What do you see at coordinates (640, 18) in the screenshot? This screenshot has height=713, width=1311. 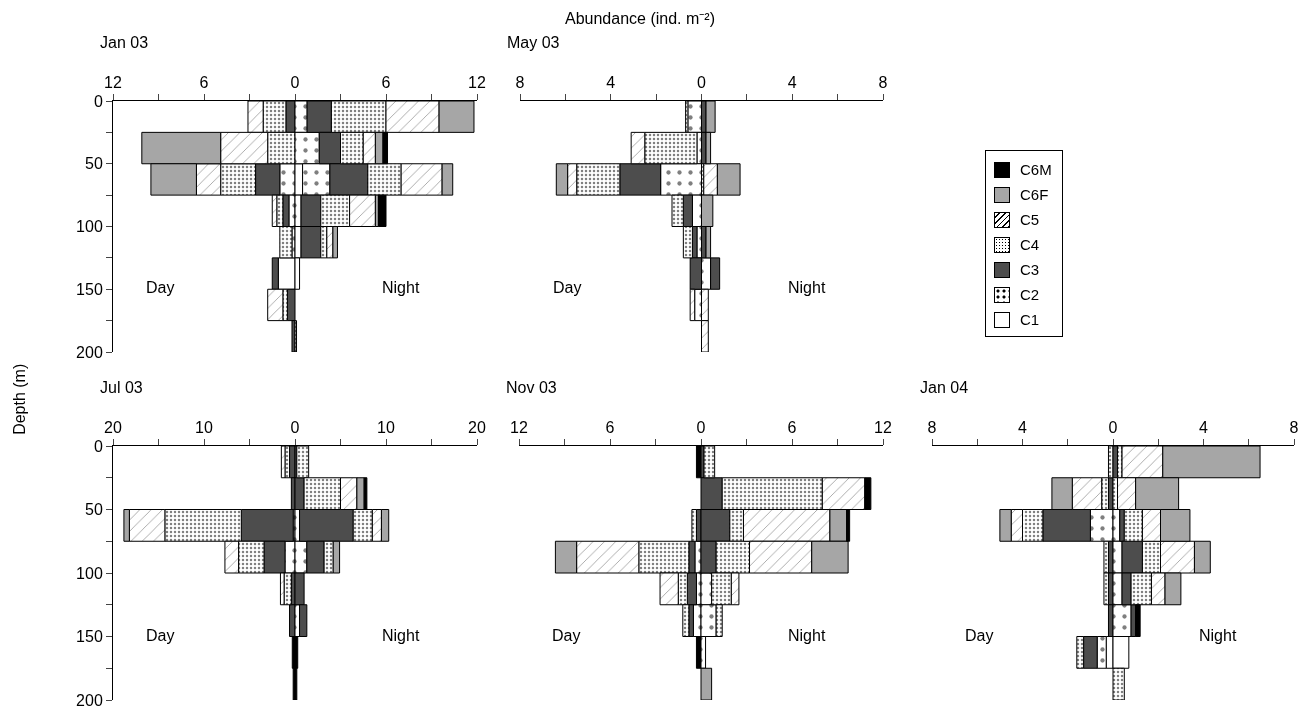 I see `x-axis-title: Abundance (ind. m⁻²)` at bounding box center [640, 18].